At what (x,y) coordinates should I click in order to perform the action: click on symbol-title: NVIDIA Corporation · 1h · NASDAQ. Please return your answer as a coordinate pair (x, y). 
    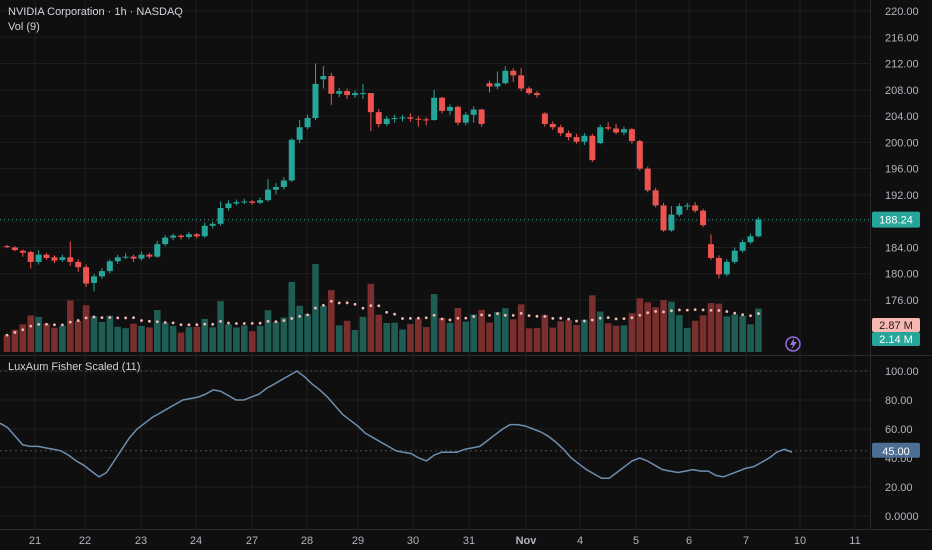
    Looking at the image, I should click on (95, 12).